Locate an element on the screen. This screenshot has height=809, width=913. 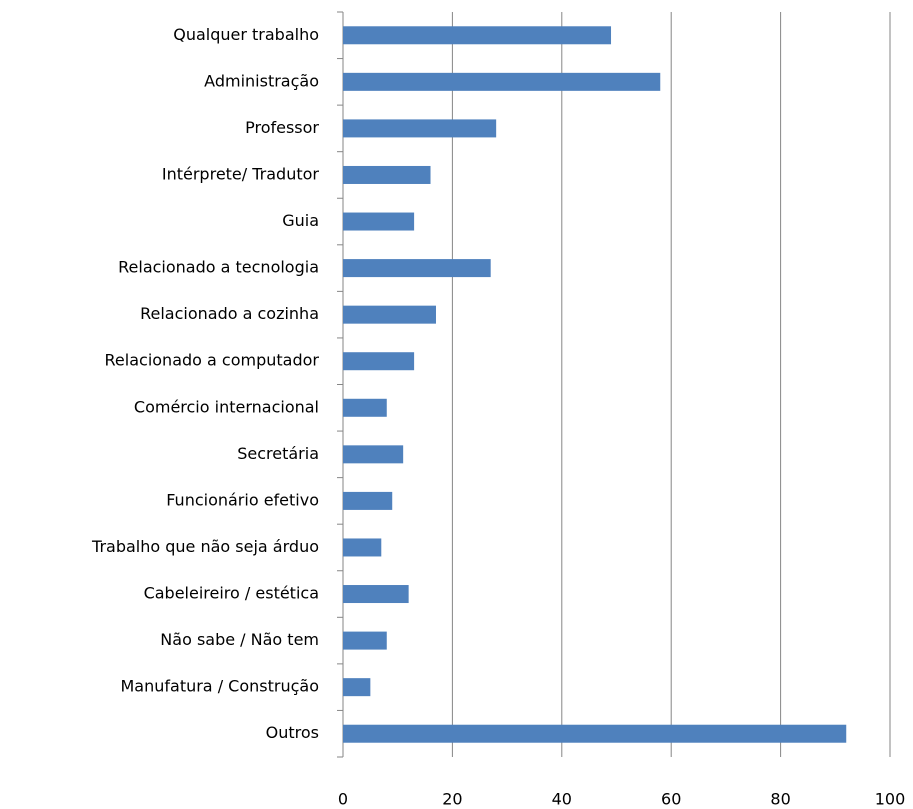
x-tick-label: 0 is located at coordinates (343, 799).